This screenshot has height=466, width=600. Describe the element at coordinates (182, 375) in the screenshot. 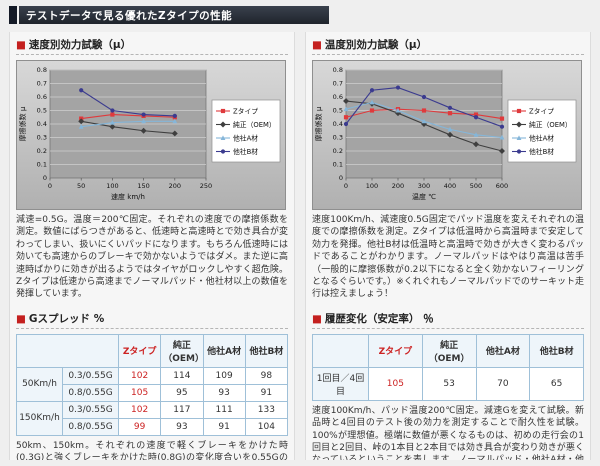

I see `table-cell: 114` at that location.